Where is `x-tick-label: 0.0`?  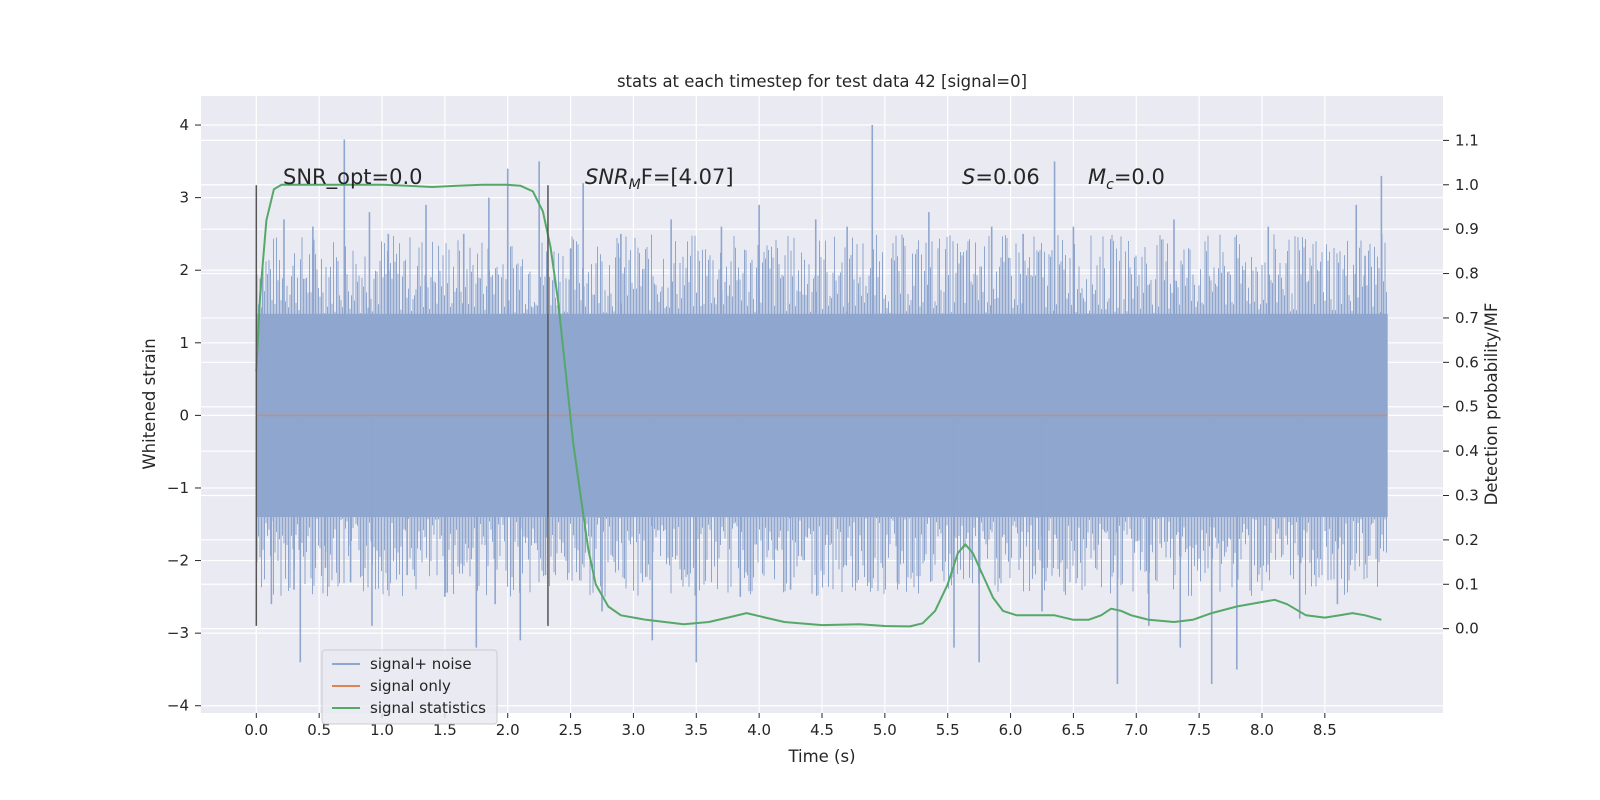
x-tick-label: 0.0 is located at coordinates (256, 730).